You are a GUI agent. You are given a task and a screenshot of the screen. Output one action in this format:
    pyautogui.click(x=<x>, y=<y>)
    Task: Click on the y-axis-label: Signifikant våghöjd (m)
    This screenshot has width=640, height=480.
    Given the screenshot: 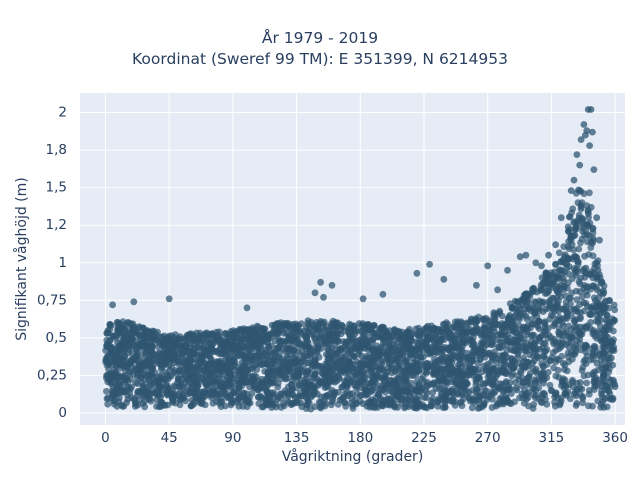 What is the action you would take?
    pyautogui.click(x=21, y=258)
    